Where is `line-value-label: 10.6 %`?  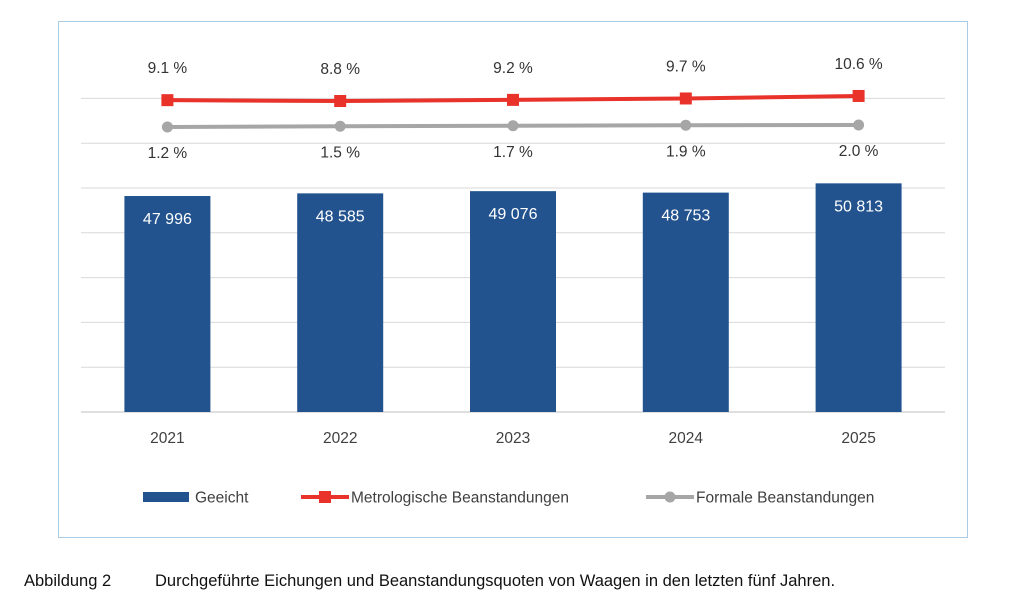 line-value-label: 10.6 % is located at coordinates (858, 64).